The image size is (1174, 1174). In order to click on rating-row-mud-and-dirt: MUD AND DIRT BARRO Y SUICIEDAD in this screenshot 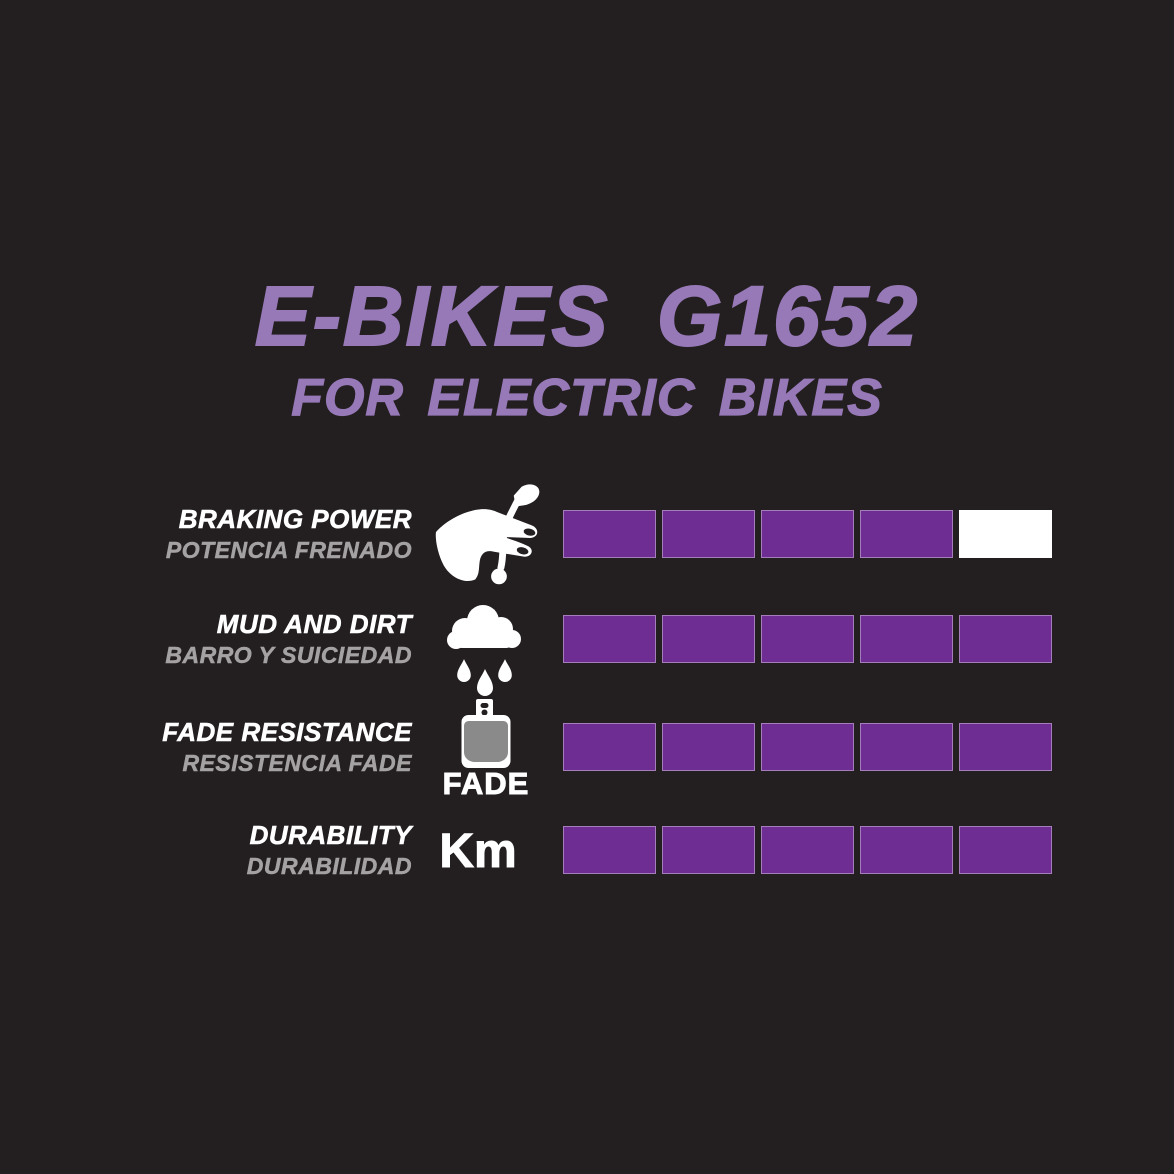, I will do `click(587, 650)`.